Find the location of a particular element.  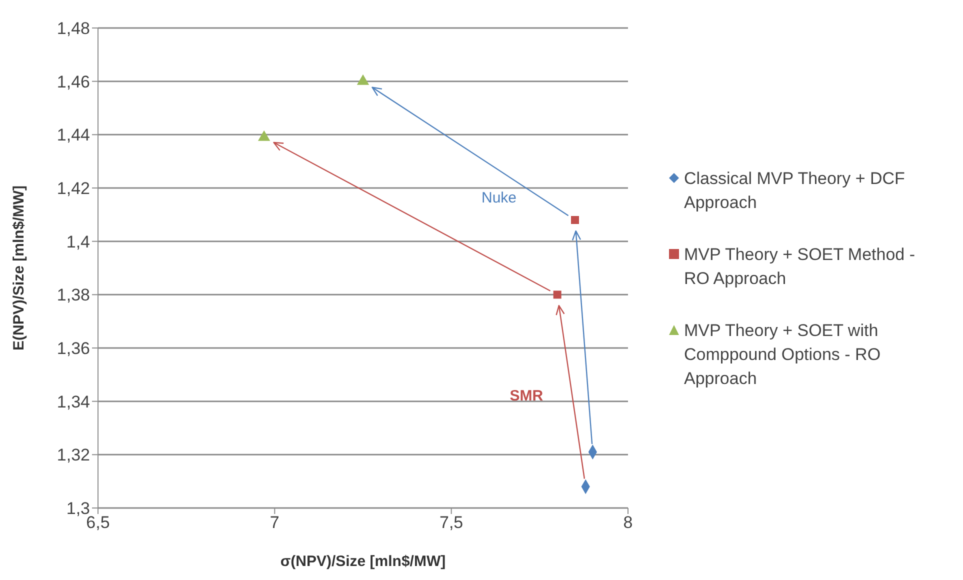

x-tick-label: 7,5 is located at coordinates (452, 522).